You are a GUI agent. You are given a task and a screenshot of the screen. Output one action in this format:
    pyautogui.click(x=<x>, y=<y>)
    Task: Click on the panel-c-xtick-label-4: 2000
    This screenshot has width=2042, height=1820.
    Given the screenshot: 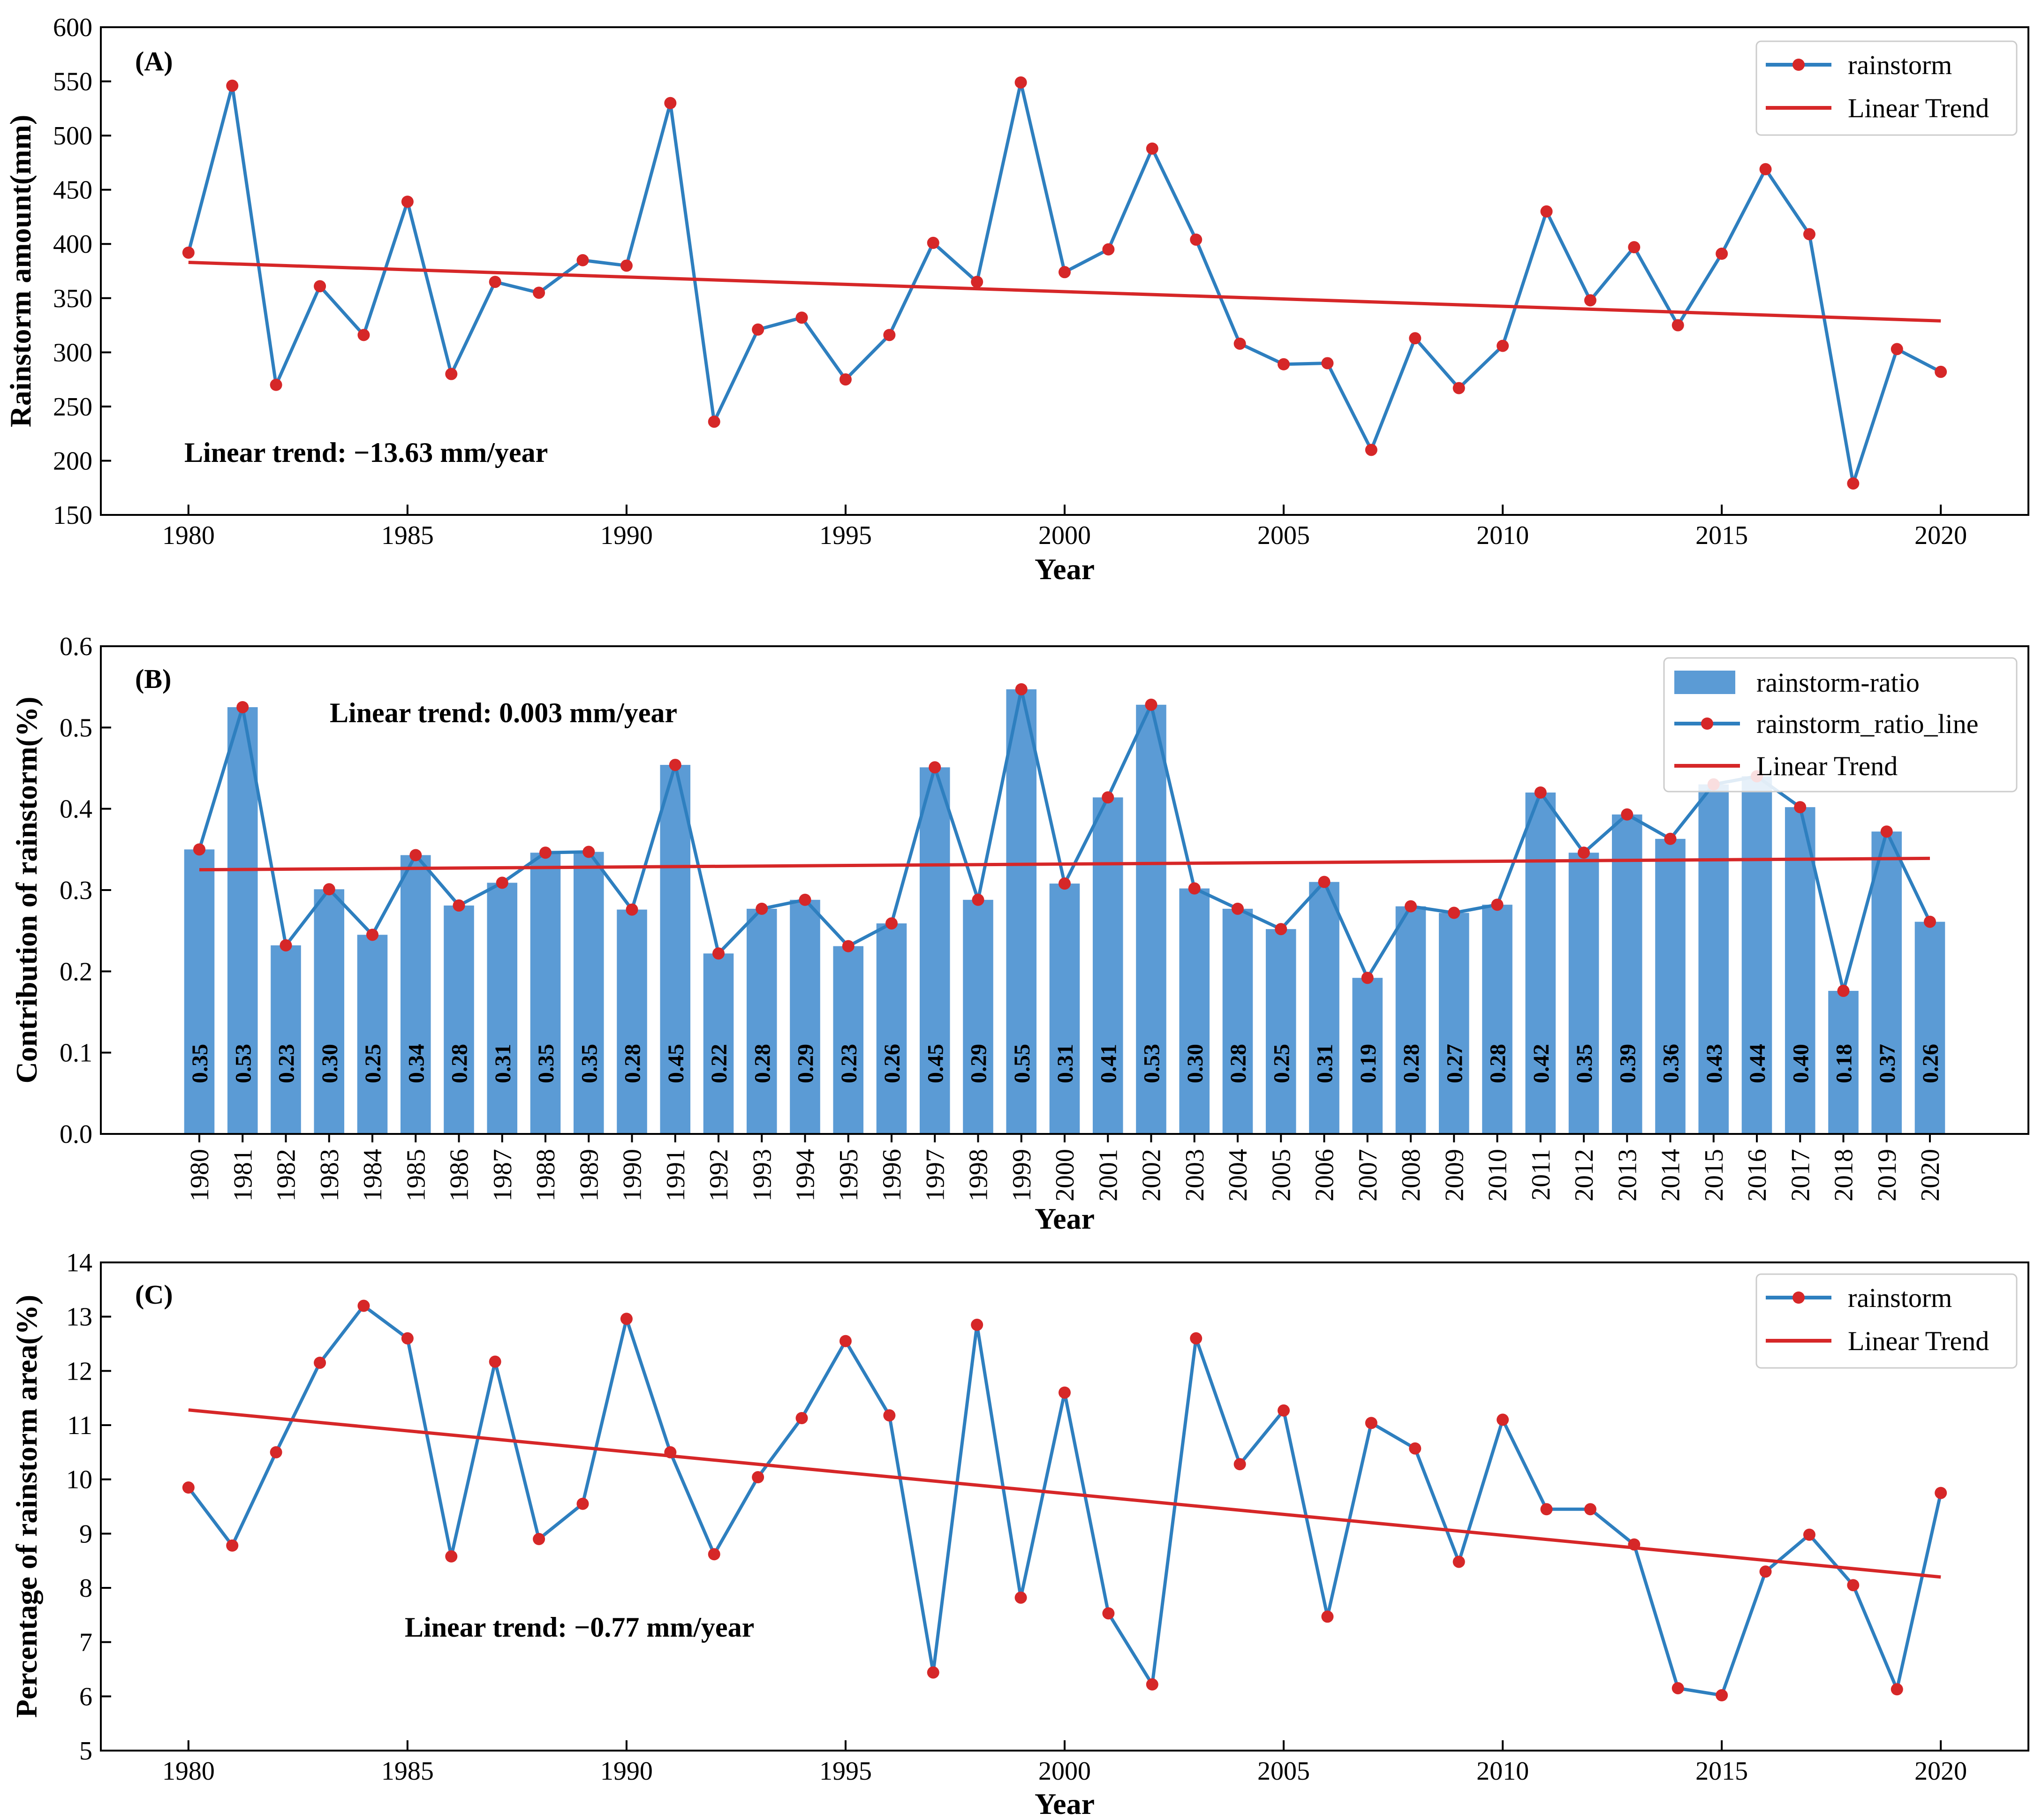 What is the action you would take?
    pyautogui.click(x=1064, y=1771)
    